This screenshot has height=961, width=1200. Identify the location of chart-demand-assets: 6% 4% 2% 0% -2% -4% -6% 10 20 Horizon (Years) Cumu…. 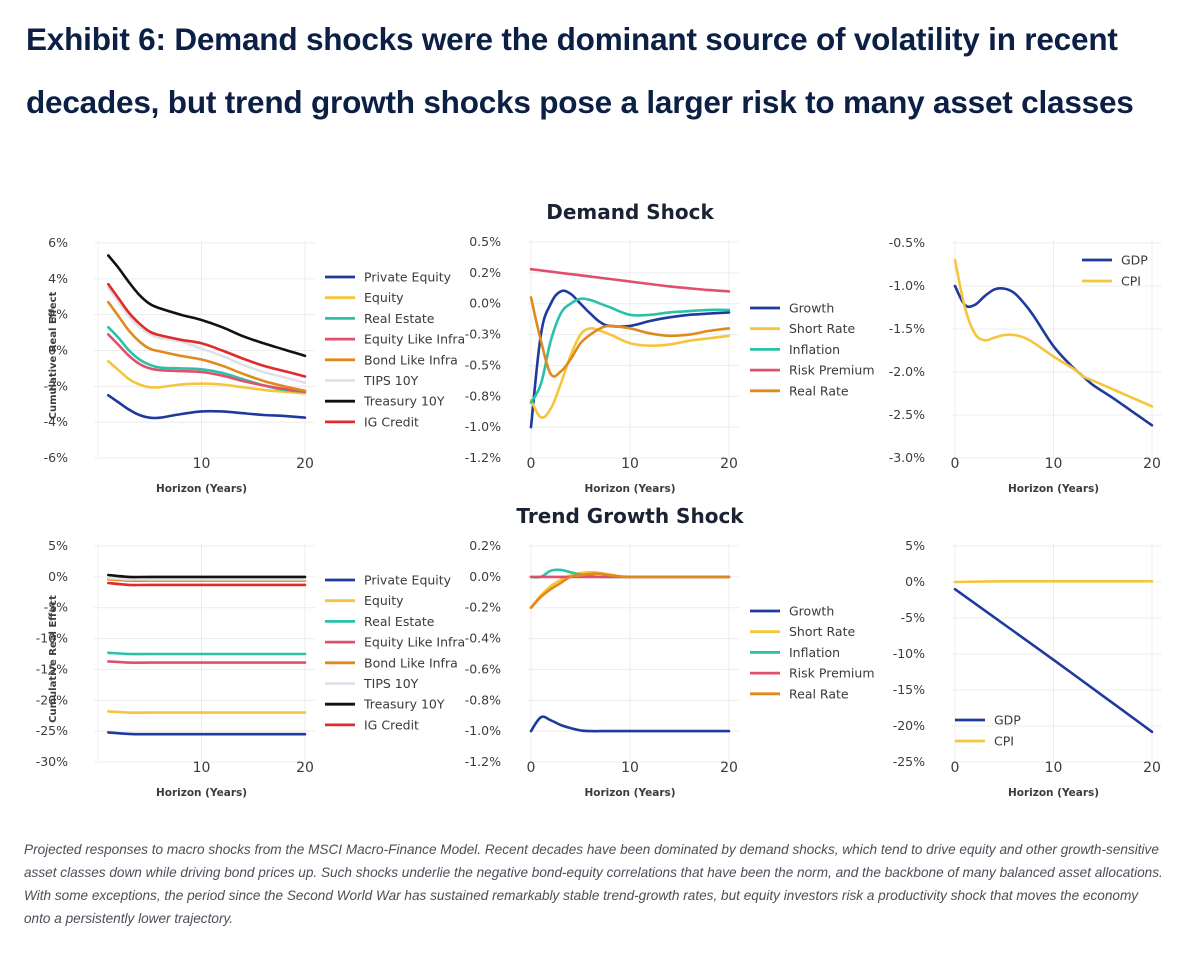
(255, 365).